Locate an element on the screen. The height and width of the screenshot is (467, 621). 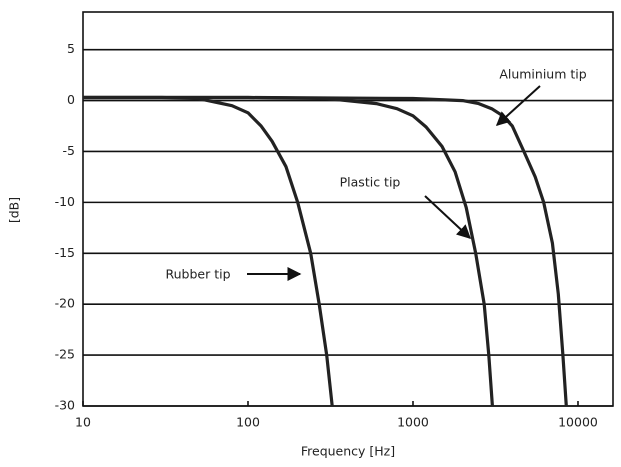
x-tick-label: 1000 is located at coordinates (413, 422).